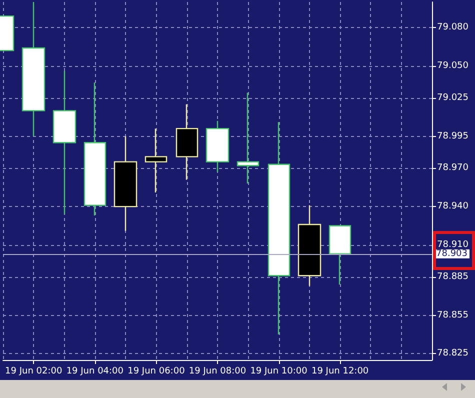 Image resolution: width=475 pixels, height=398 pixels. What do you see at coordinates (453, 65) in the screenshot?
I see `y-tick-label: 79.050` at bounding box center [453, 65].